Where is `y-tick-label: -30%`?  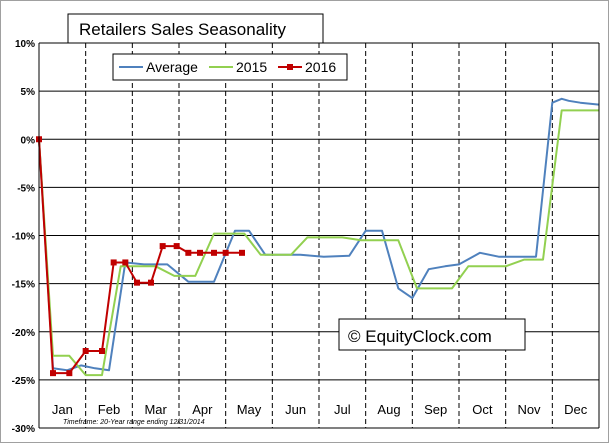 y-tick-label: -30% is located at coordinates (23, 429).